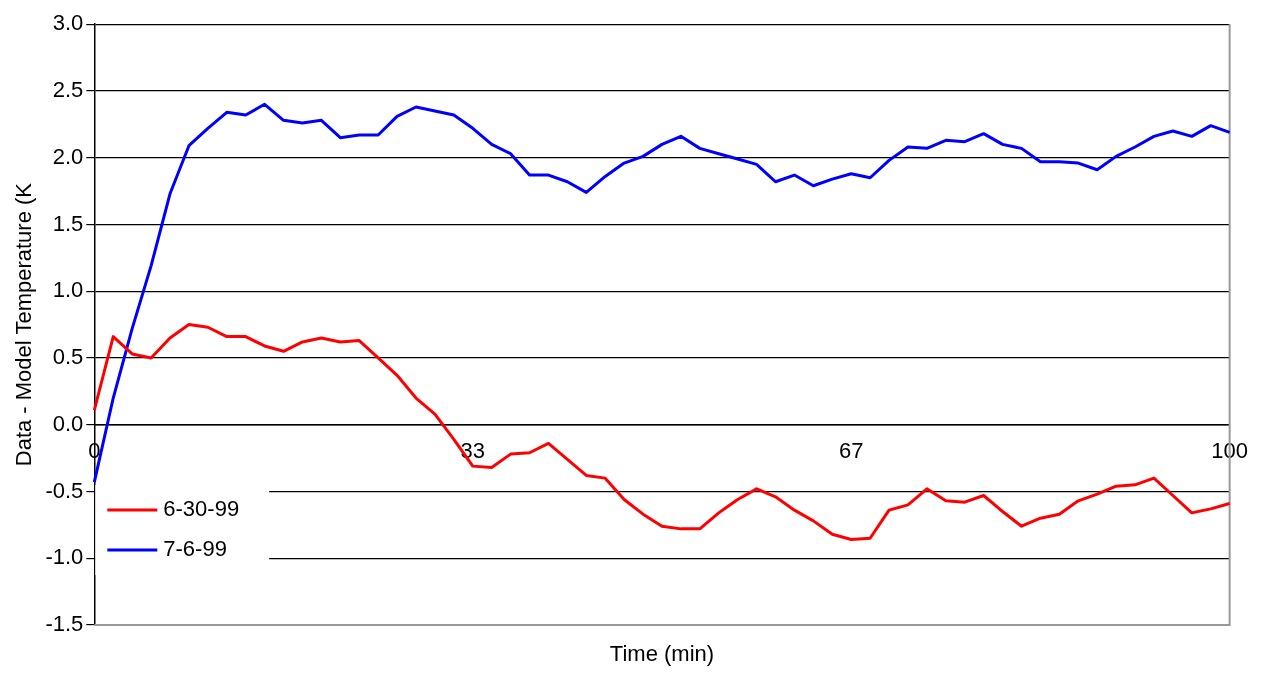 The image size is (1270, 683). I want to click on x-tick-label: 100, so click(1230, 450).